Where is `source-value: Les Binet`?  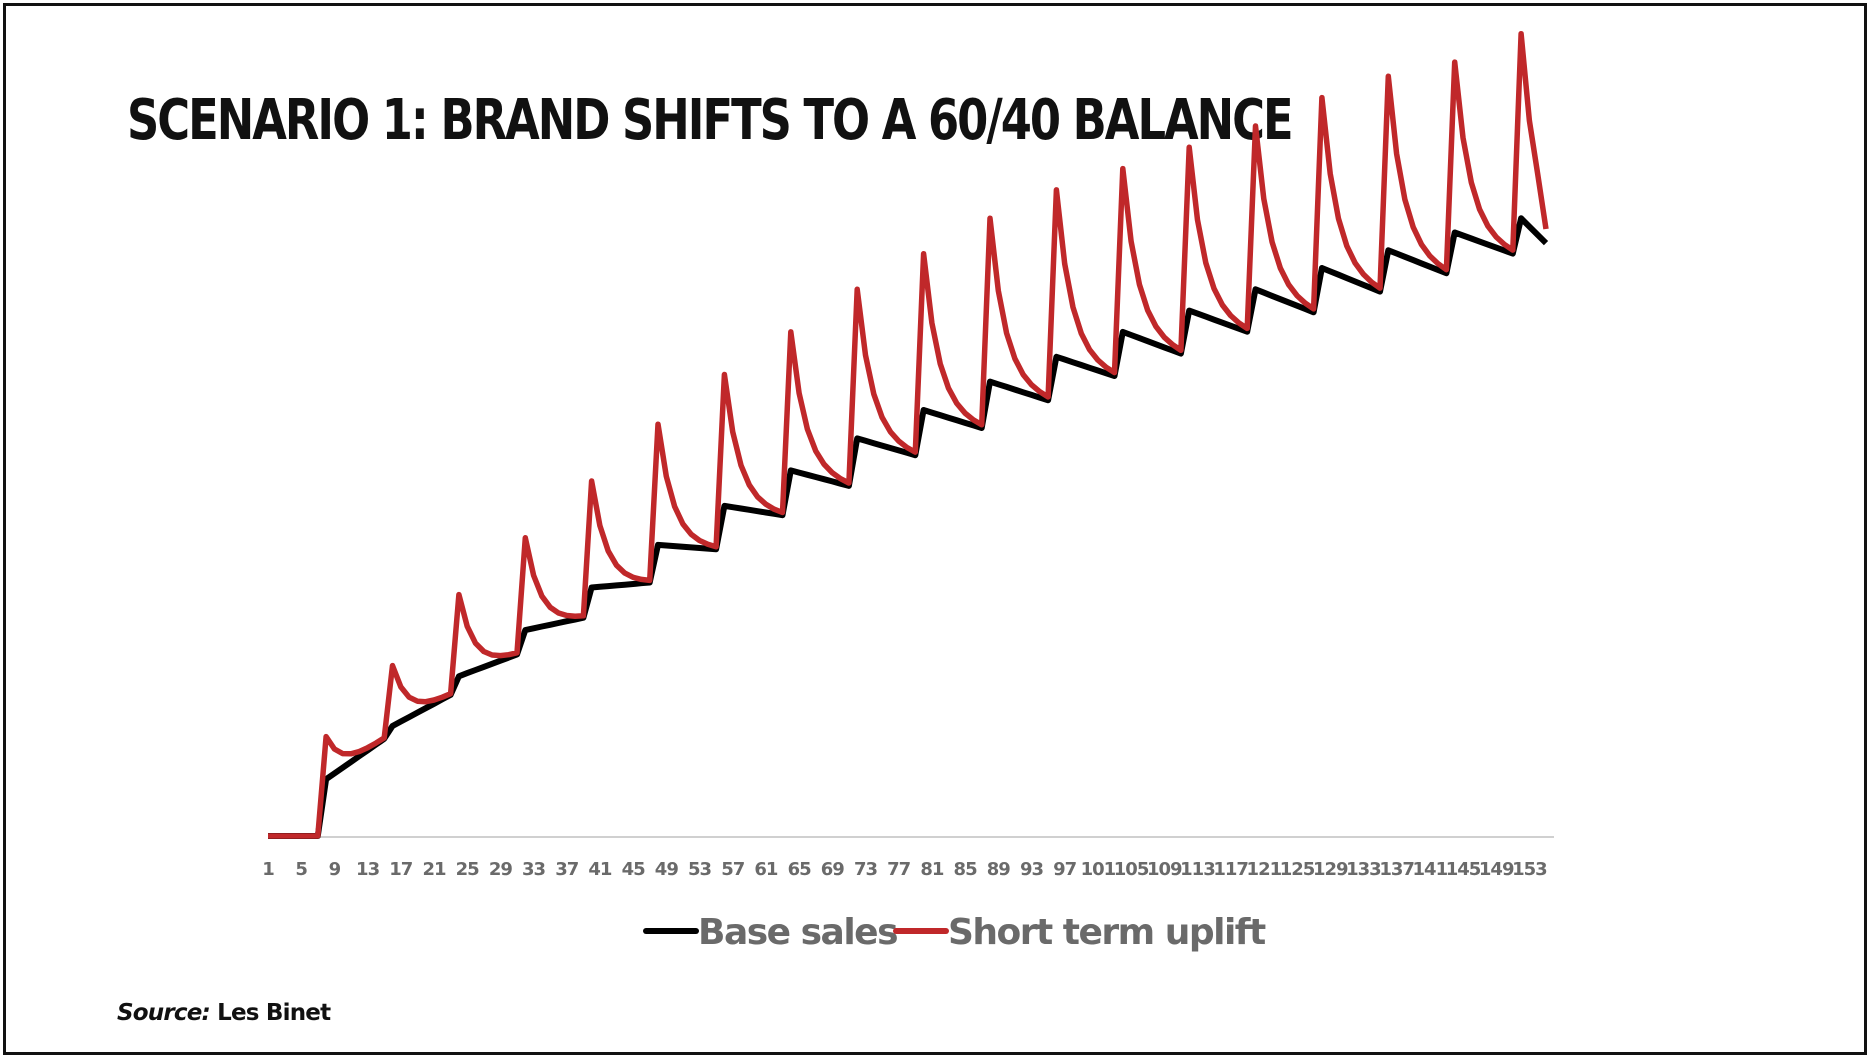 source-value: Les Binet is located at coordinates (274, 1013).